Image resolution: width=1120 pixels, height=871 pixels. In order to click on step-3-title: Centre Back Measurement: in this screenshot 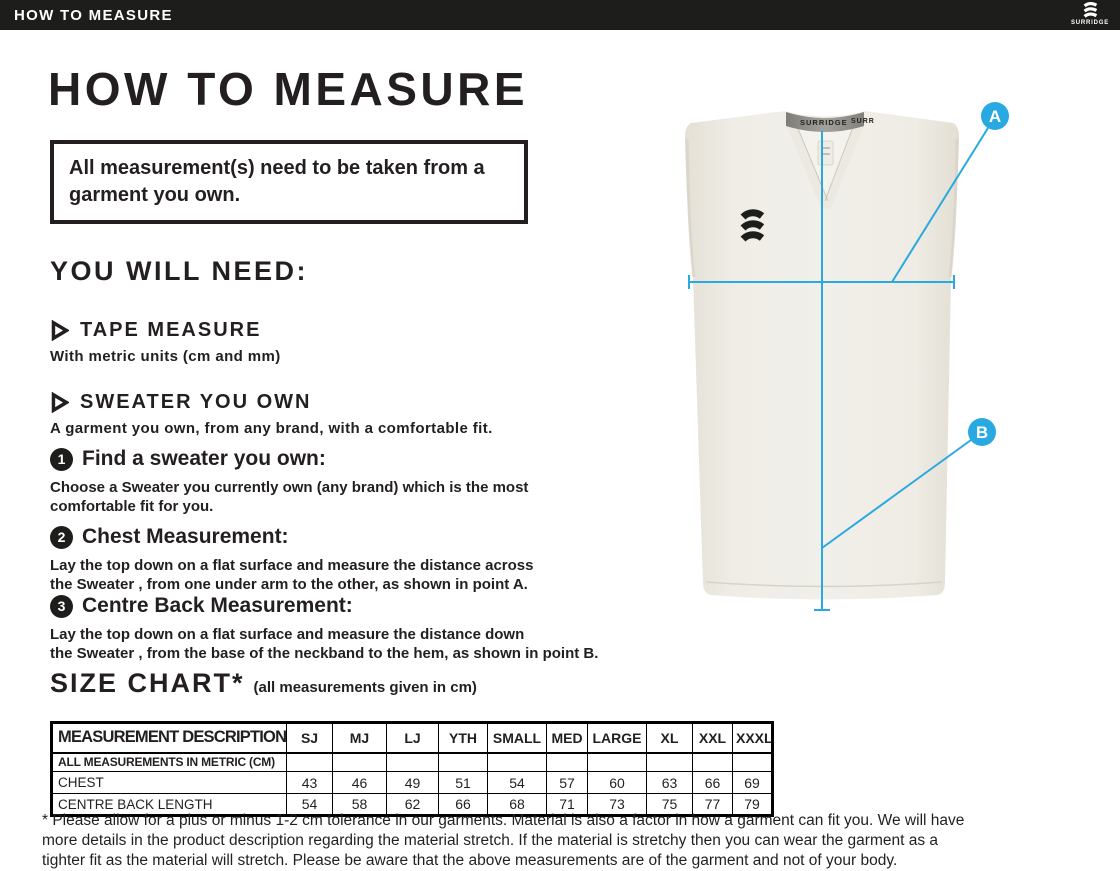, I will do `click(217, 605)`.